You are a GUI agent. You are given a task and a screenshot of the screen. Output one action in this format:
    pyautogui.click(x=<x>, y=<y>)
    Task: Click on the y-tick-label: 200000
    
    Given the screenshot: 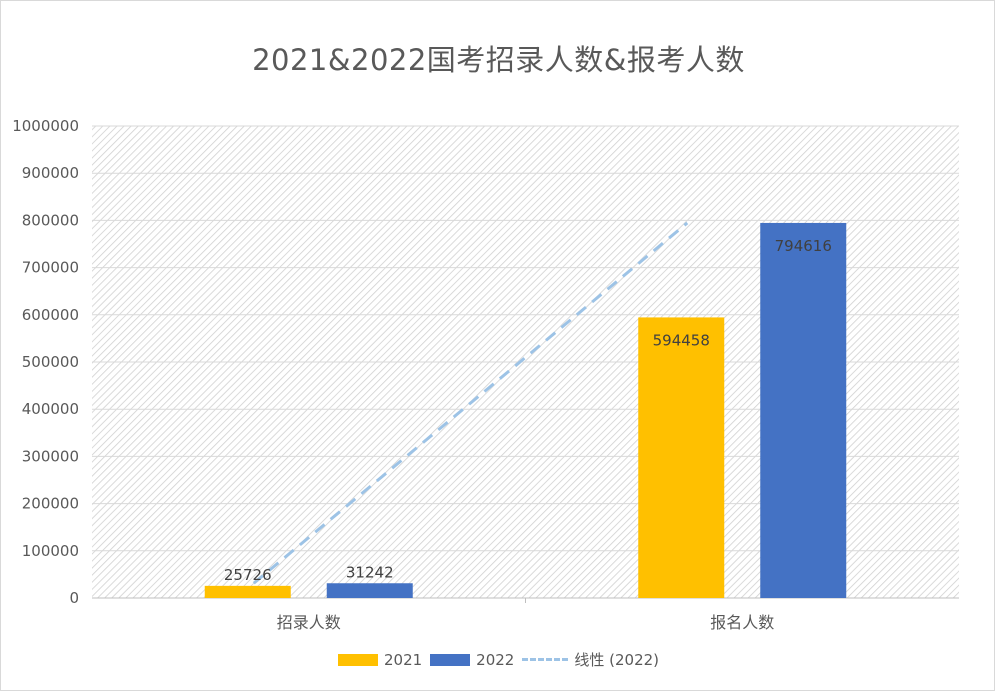 What is the action you would take?
    pyautogui.click(x=50, y=504)
    